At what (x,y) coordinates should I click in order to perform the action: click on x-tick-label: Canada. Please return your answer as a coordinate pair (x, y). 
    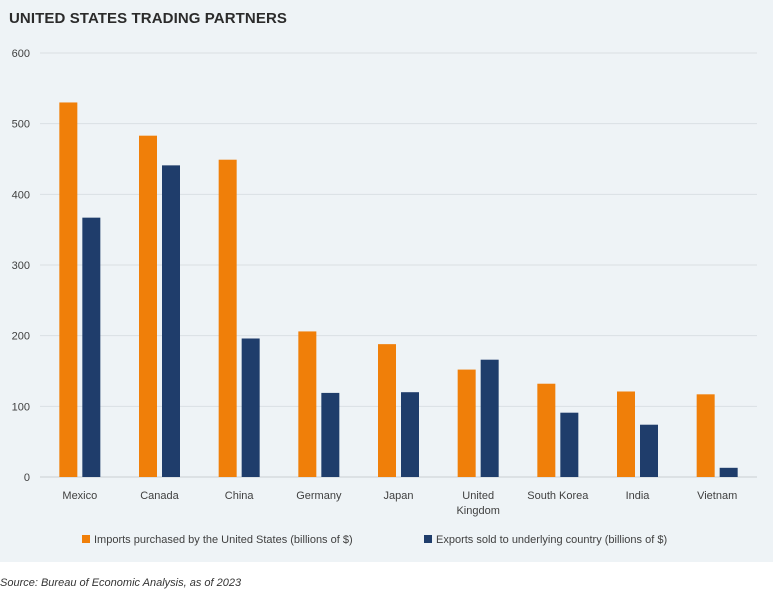
    Looking at the image, I should click on (159, 496).